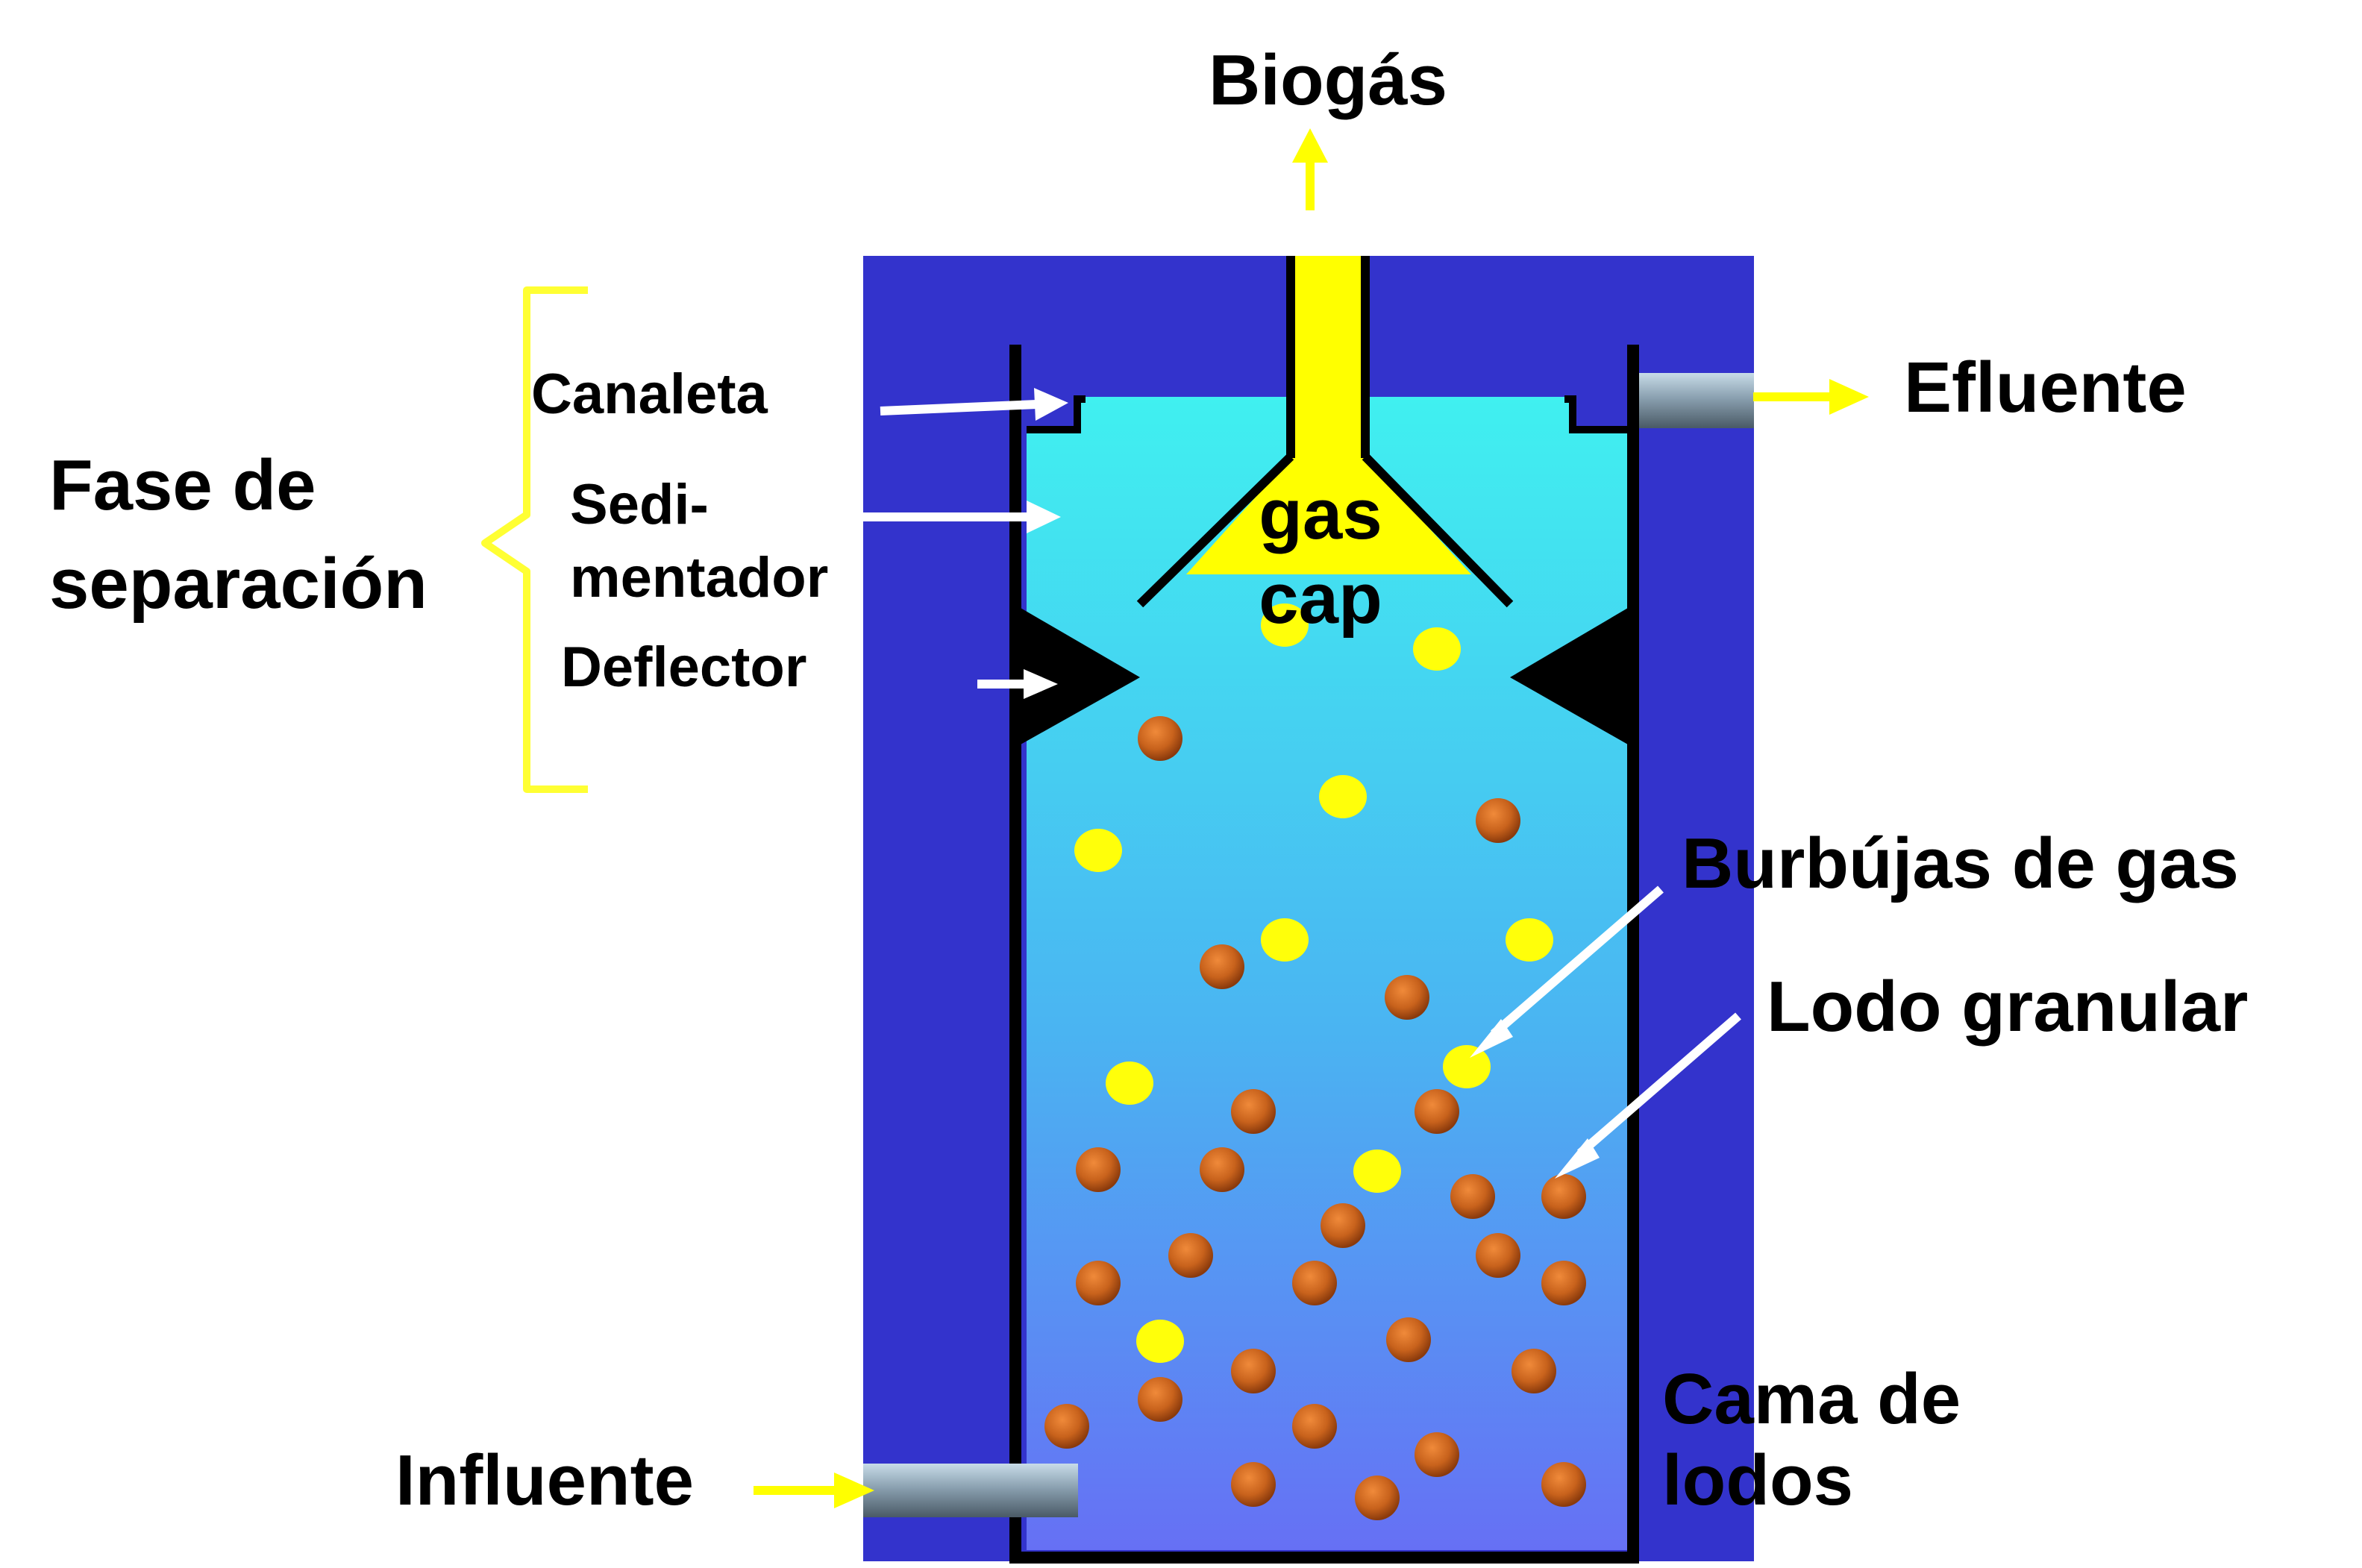 The image size is (2362, 1568). Describe the element at coordinates (639, 504) in the screenshot. I see `sedimentador-label-line1: Sedi-` at that location.